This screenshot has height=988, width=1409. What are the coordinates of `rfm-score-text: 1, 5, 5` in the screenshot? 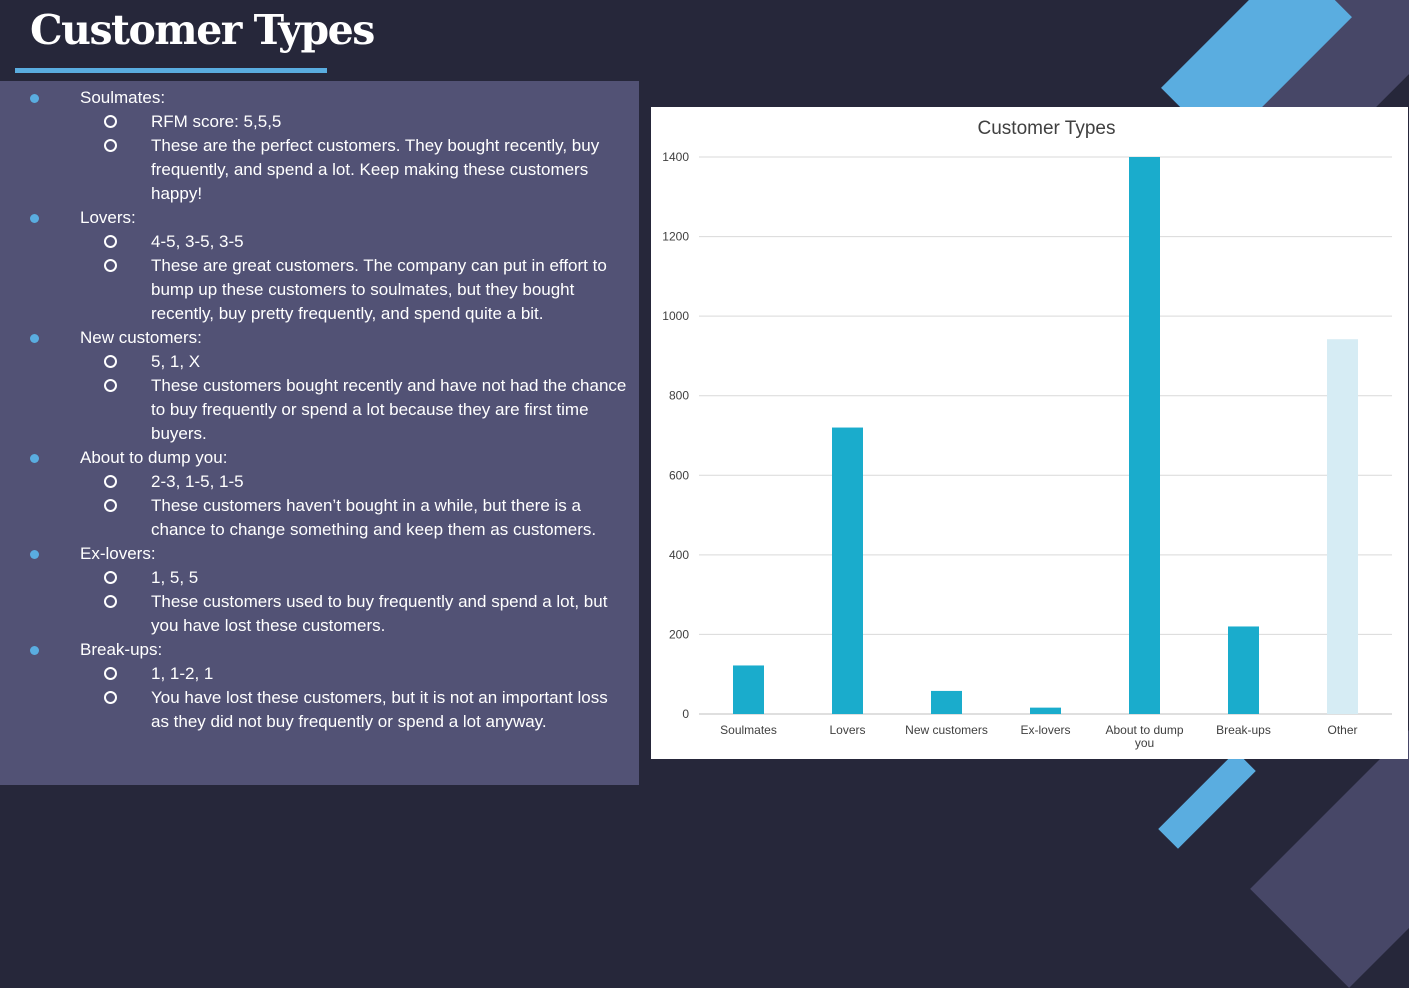 It's located at (175, 577).